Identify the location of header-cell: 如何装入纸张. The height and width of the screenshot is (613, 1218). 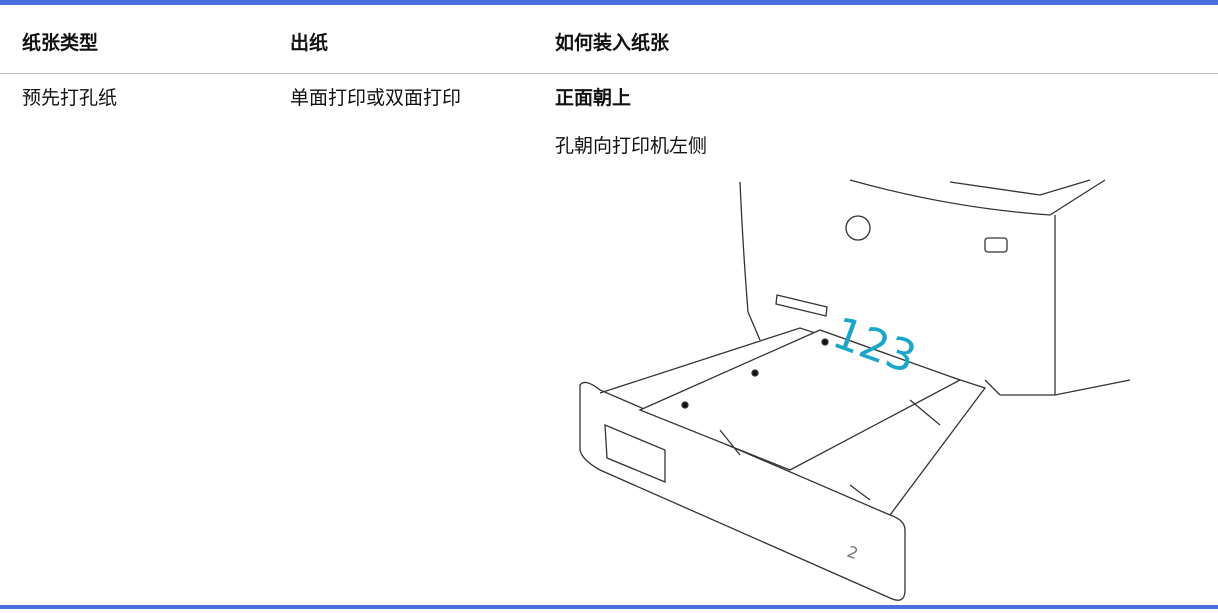
(612, 43).